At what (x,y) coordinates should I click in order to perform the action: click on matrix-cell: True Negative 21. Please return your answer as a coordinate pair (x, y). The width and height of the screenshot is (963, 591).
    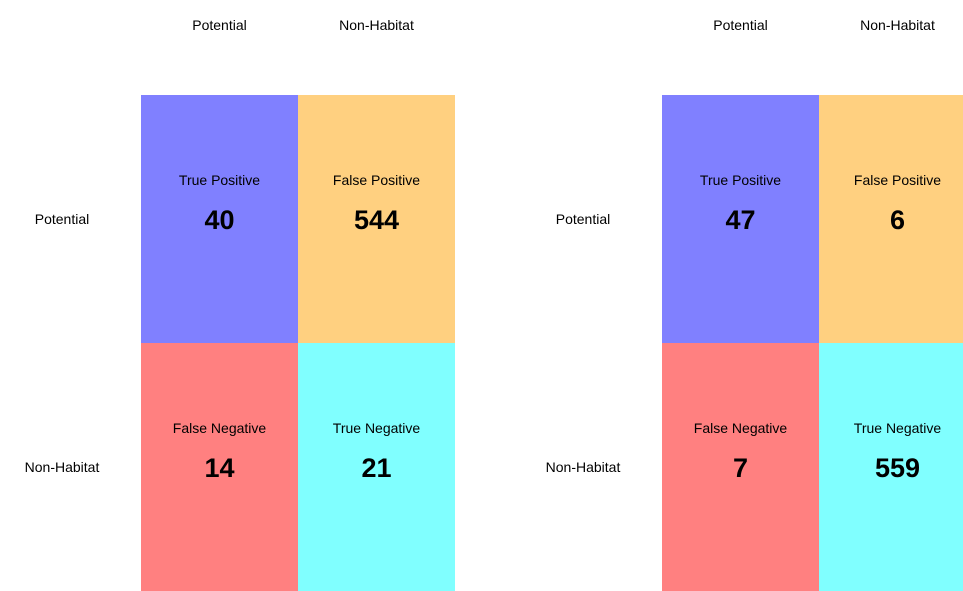
    Looking at the image, I should click on (376, 467).